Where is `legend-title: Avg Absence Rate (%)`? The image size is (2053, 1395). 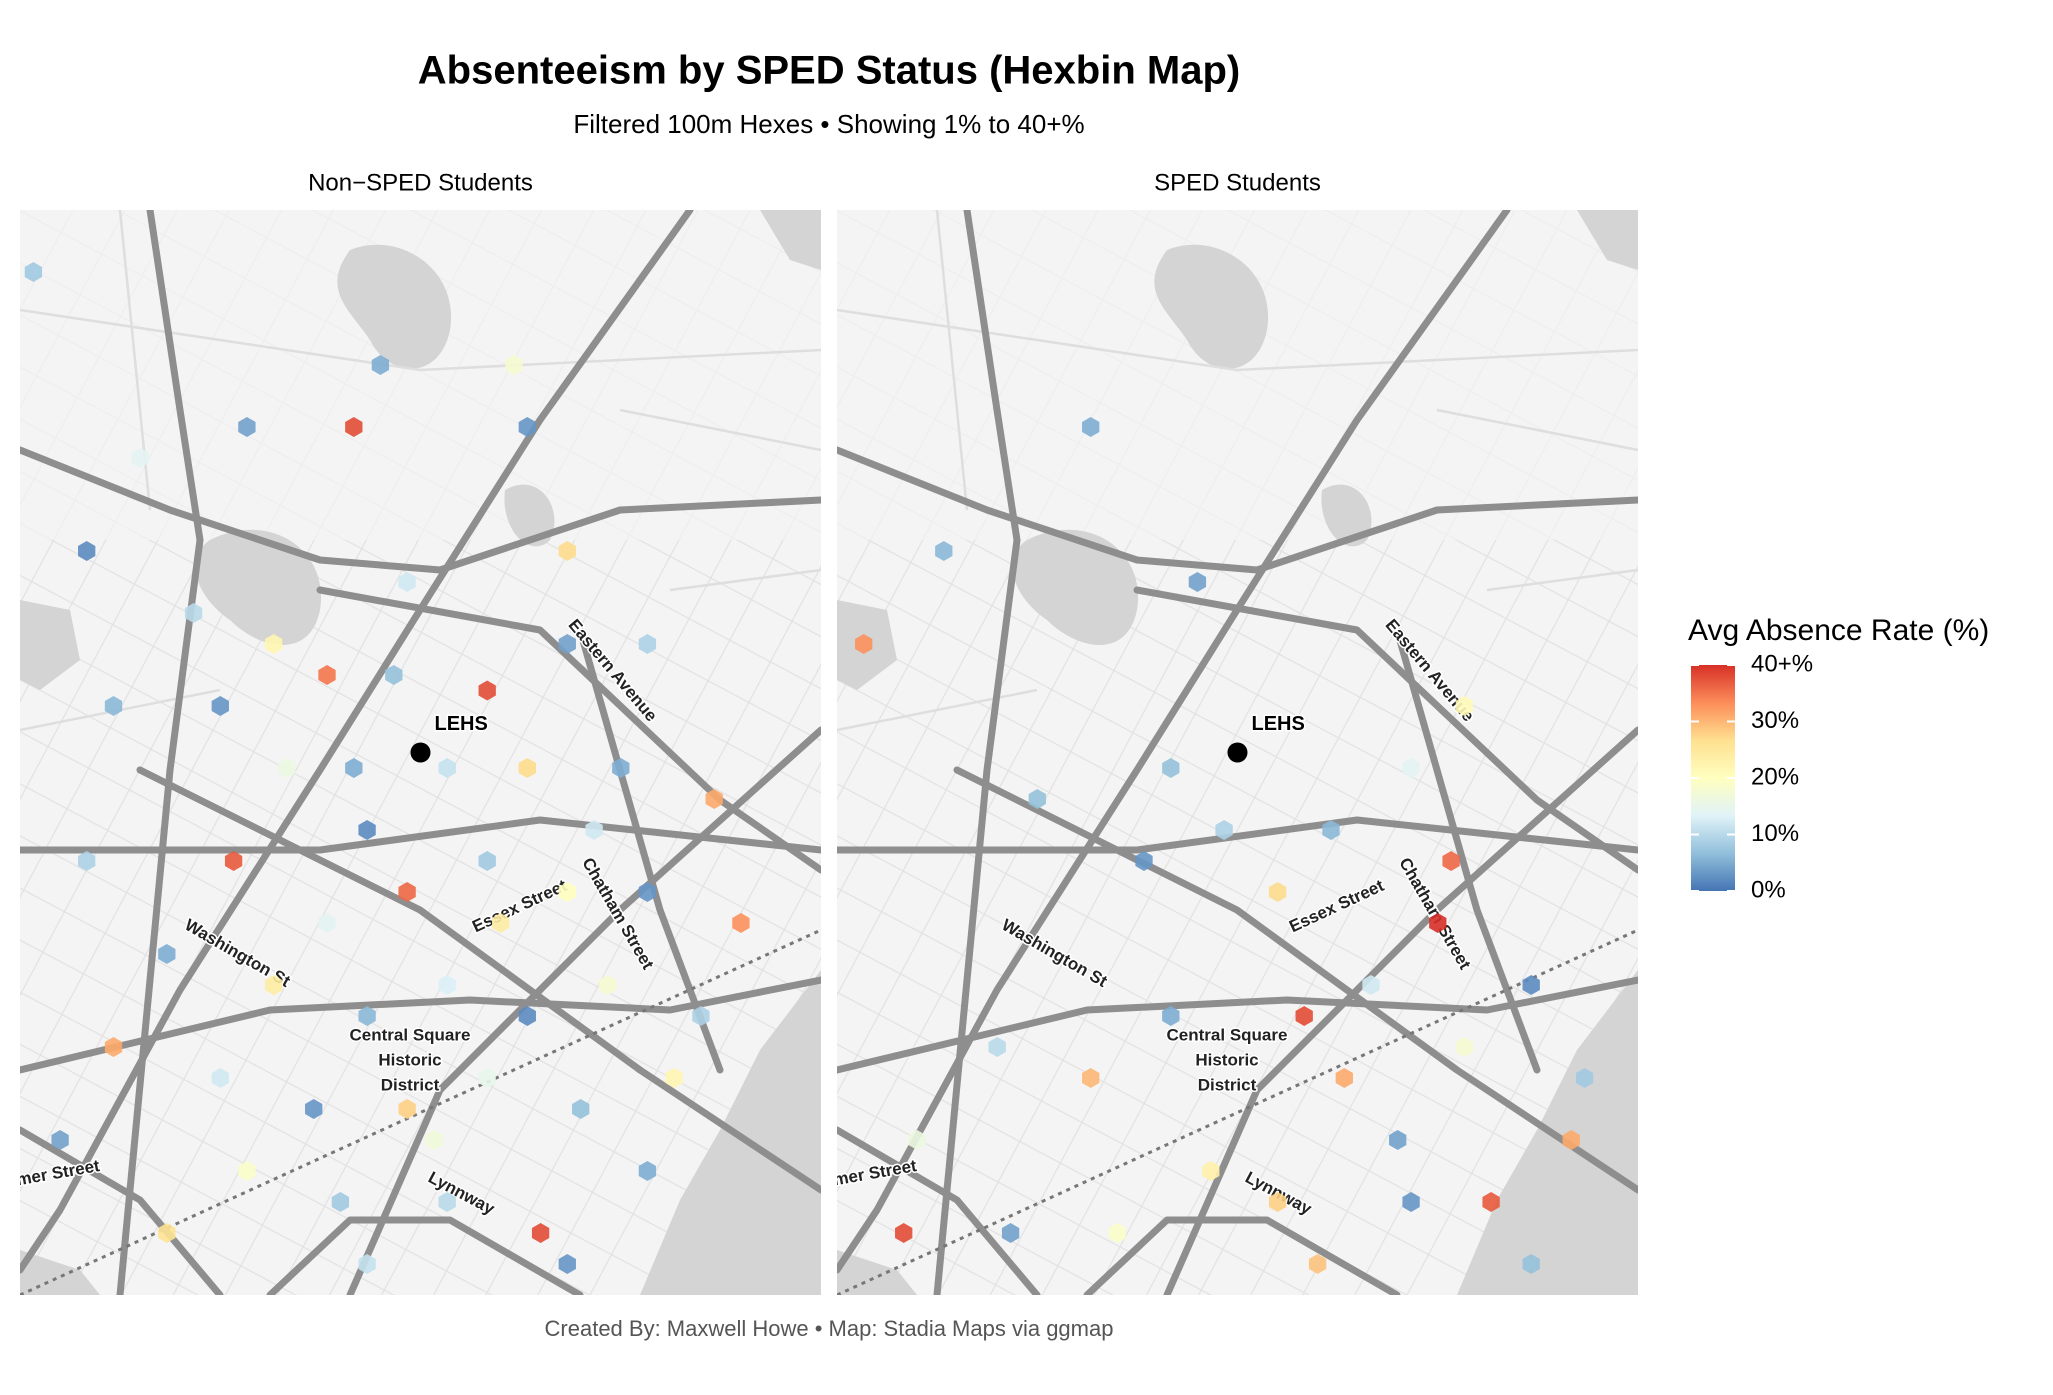
legend-title: Avg Absence Rate (%) is located at coordinates (1838, 630).